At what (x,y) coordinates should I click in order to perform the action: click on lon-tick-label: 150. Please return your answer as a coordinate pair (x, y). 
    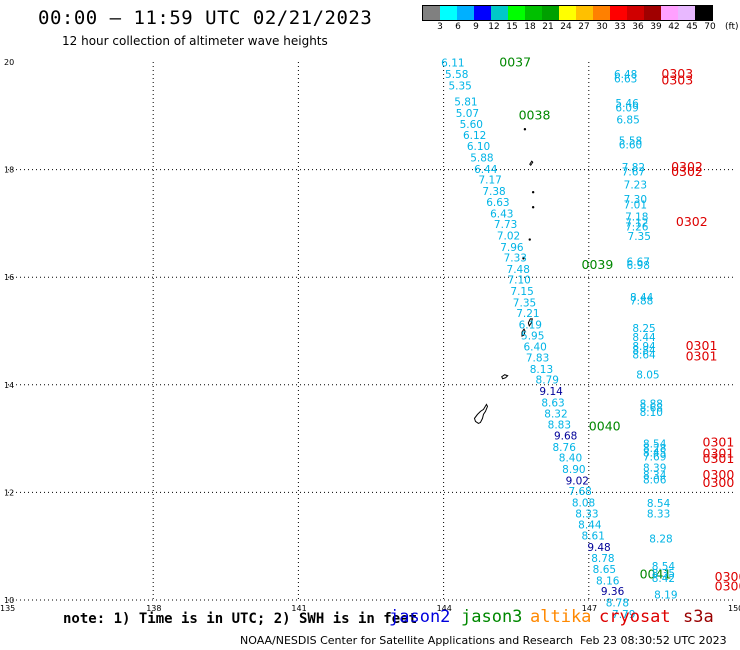
    Looking at the image, I should click on (734, 608).